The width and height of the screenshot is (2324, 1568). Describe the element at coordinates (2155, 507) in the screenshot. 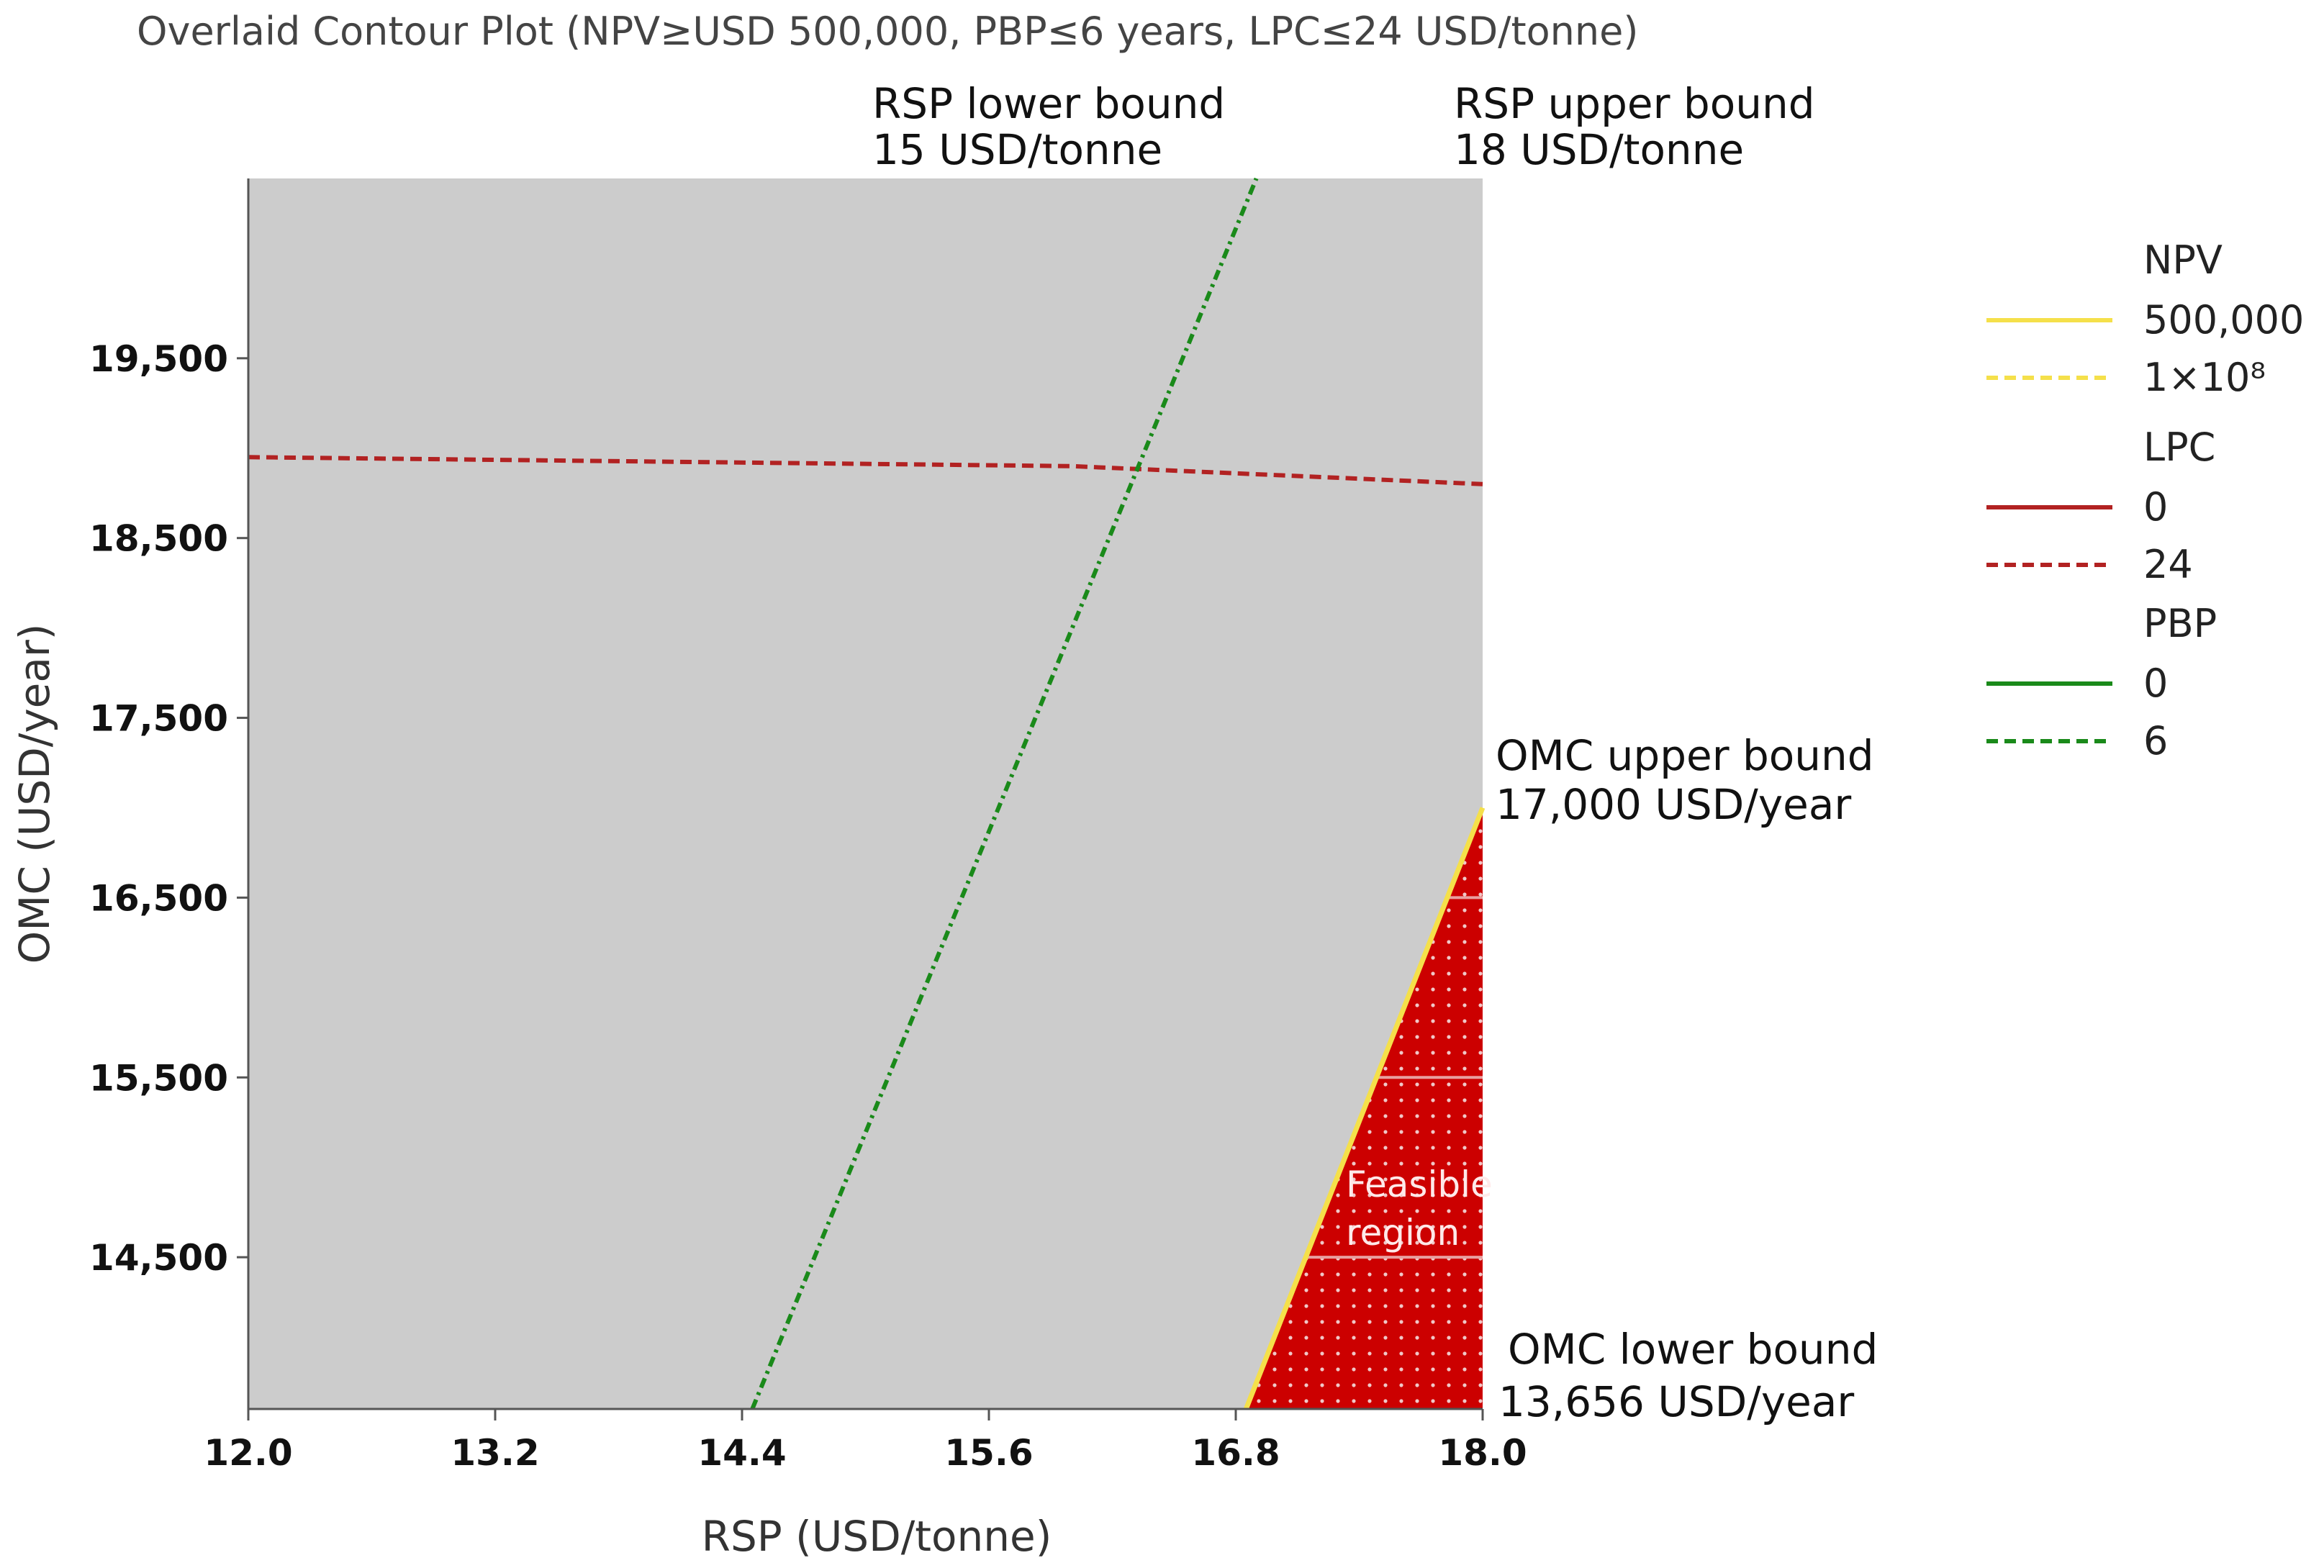

I see `legend-label-lpc-0: 0` at that location.